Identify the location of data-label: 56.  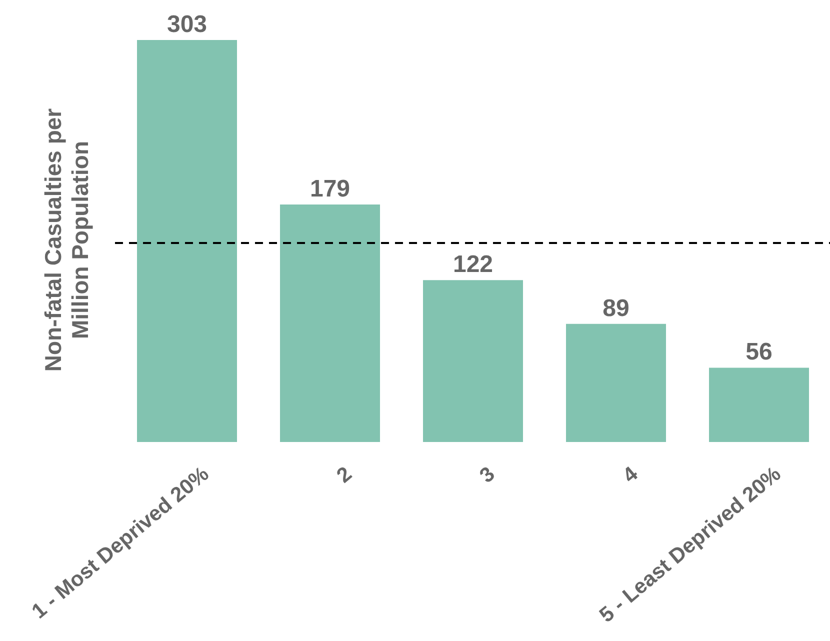
(759, 352).